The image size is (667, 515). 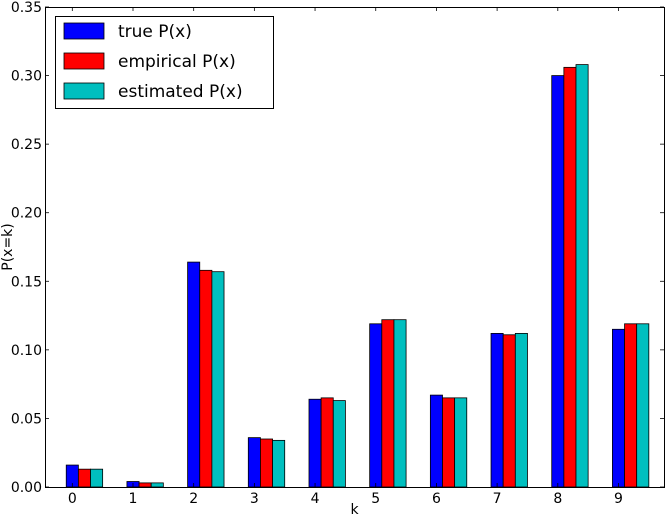 I want to click on x-axis-label: k, so click(x=354, y=508).